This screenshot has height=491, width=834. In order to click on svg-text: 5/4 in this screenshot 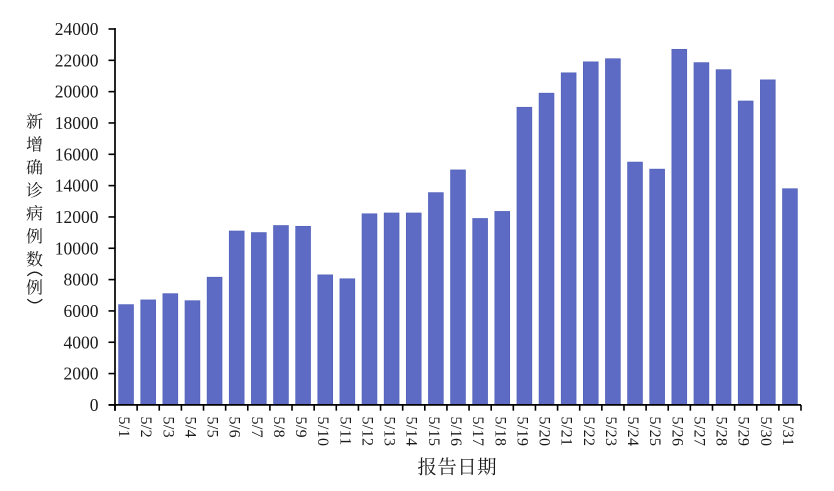, I will do `click(189, 428)`.